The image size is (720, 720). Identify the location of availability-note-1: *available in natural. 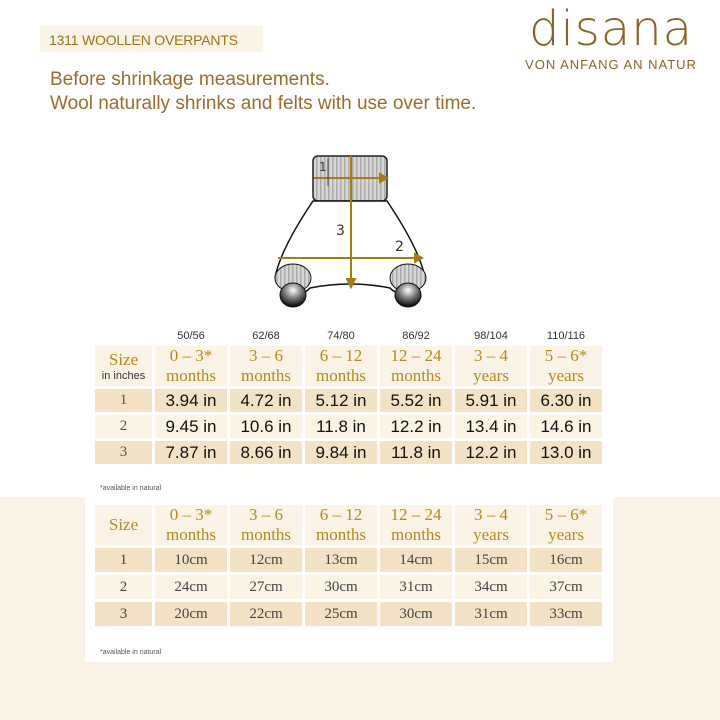
(131, 488).